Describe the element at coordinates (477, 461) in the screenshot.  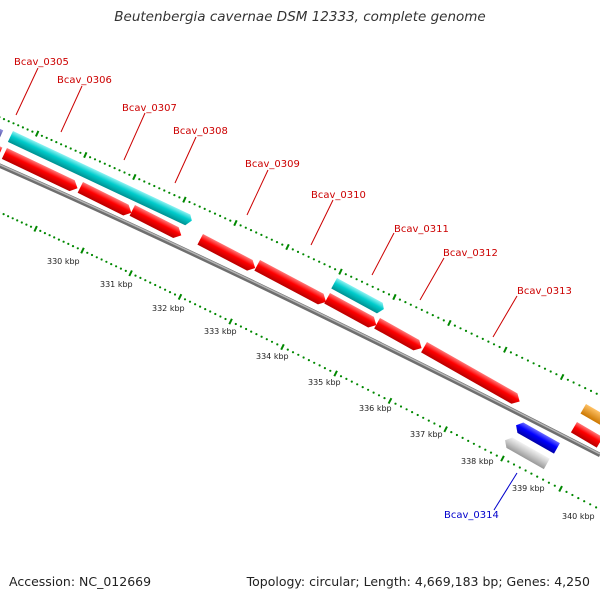
I see `tick-label-338: 338 kbp` at that location.